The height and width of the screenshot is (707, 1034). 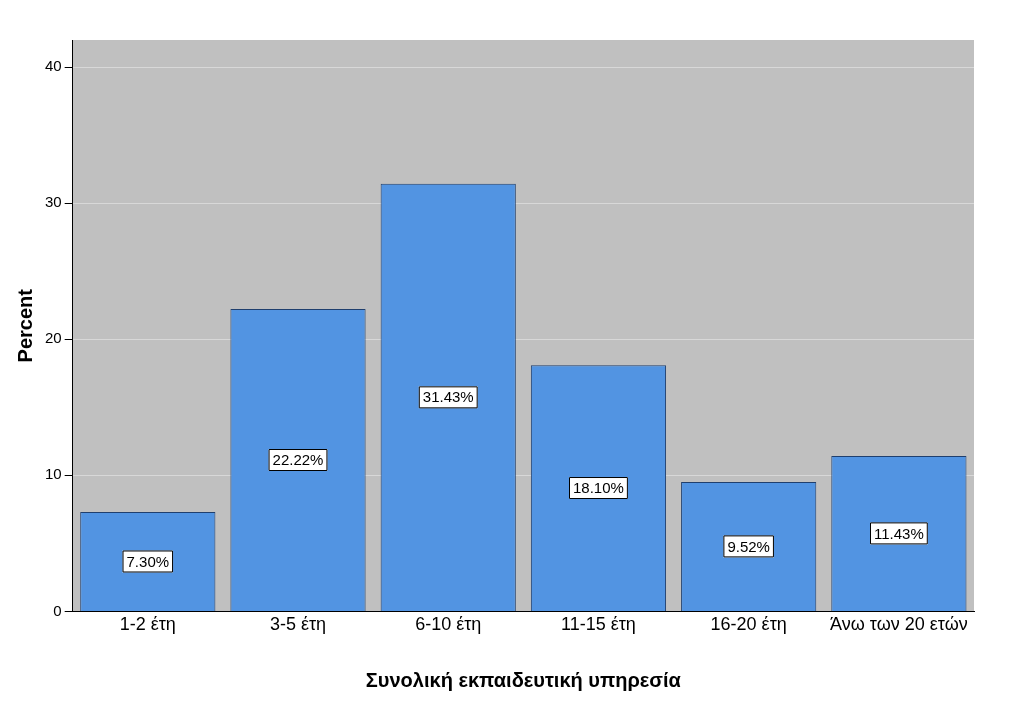 I want to click on x-tick-label: 16-20 έτη, so click(x=748, y=624).